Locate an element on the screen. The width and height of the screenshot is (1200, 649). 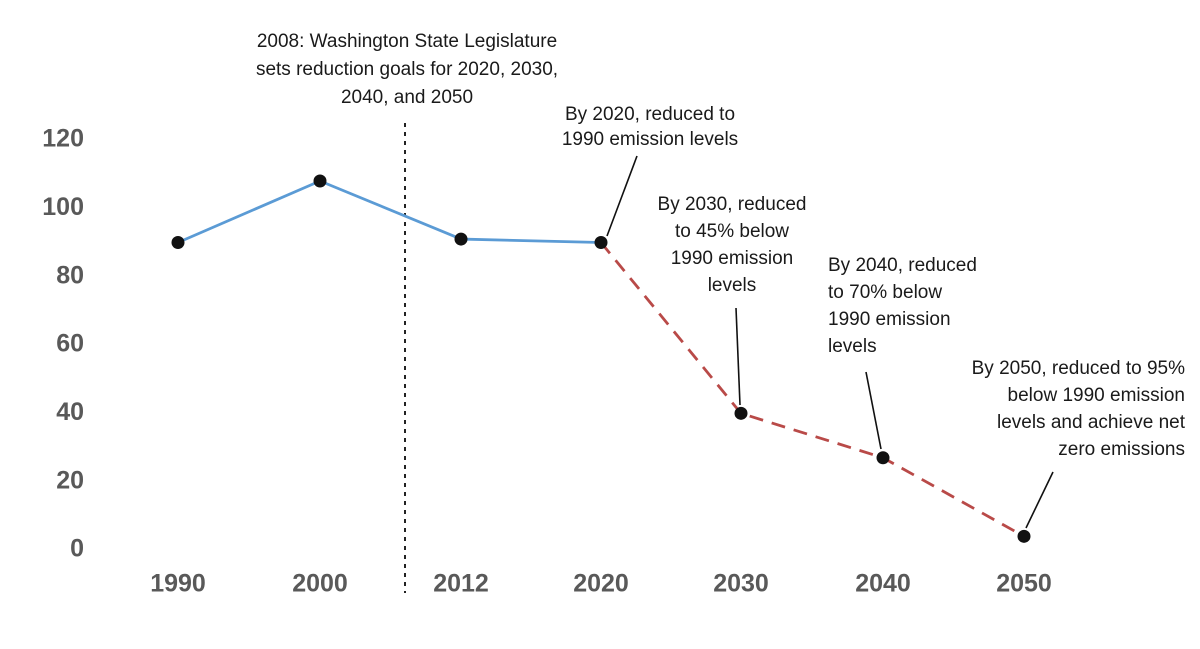
annotation-line: By 2050, reduced to 95% is located at coordinates (1078, 368).